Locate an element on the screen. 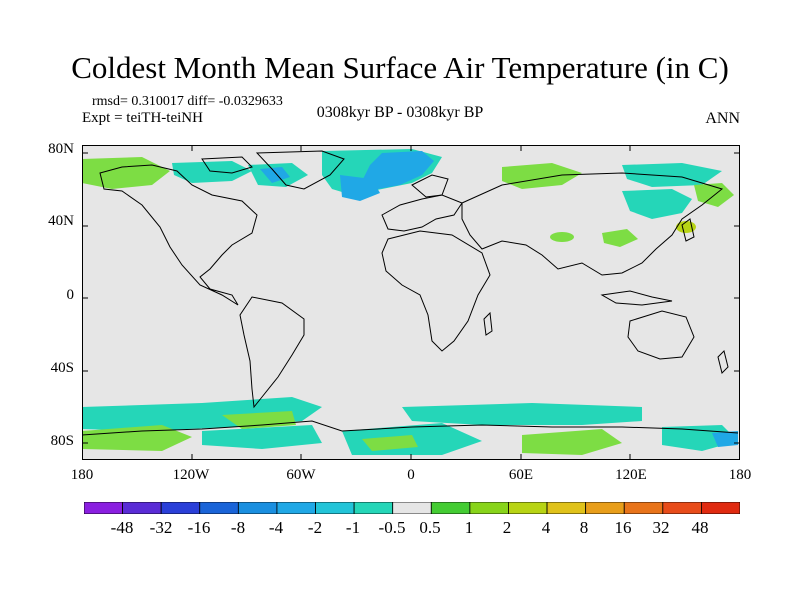 The width and height of the screenshot is (800, 600). colorbar-label: -8 is located at coordinates (238, 527).